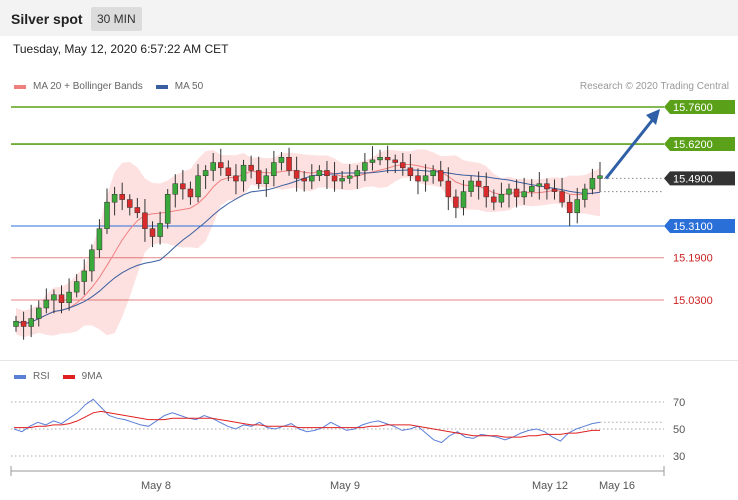  Describe the element at coordinates (693, 259) in the screenshot. I see `level-label-4: 15.1900` at that location.